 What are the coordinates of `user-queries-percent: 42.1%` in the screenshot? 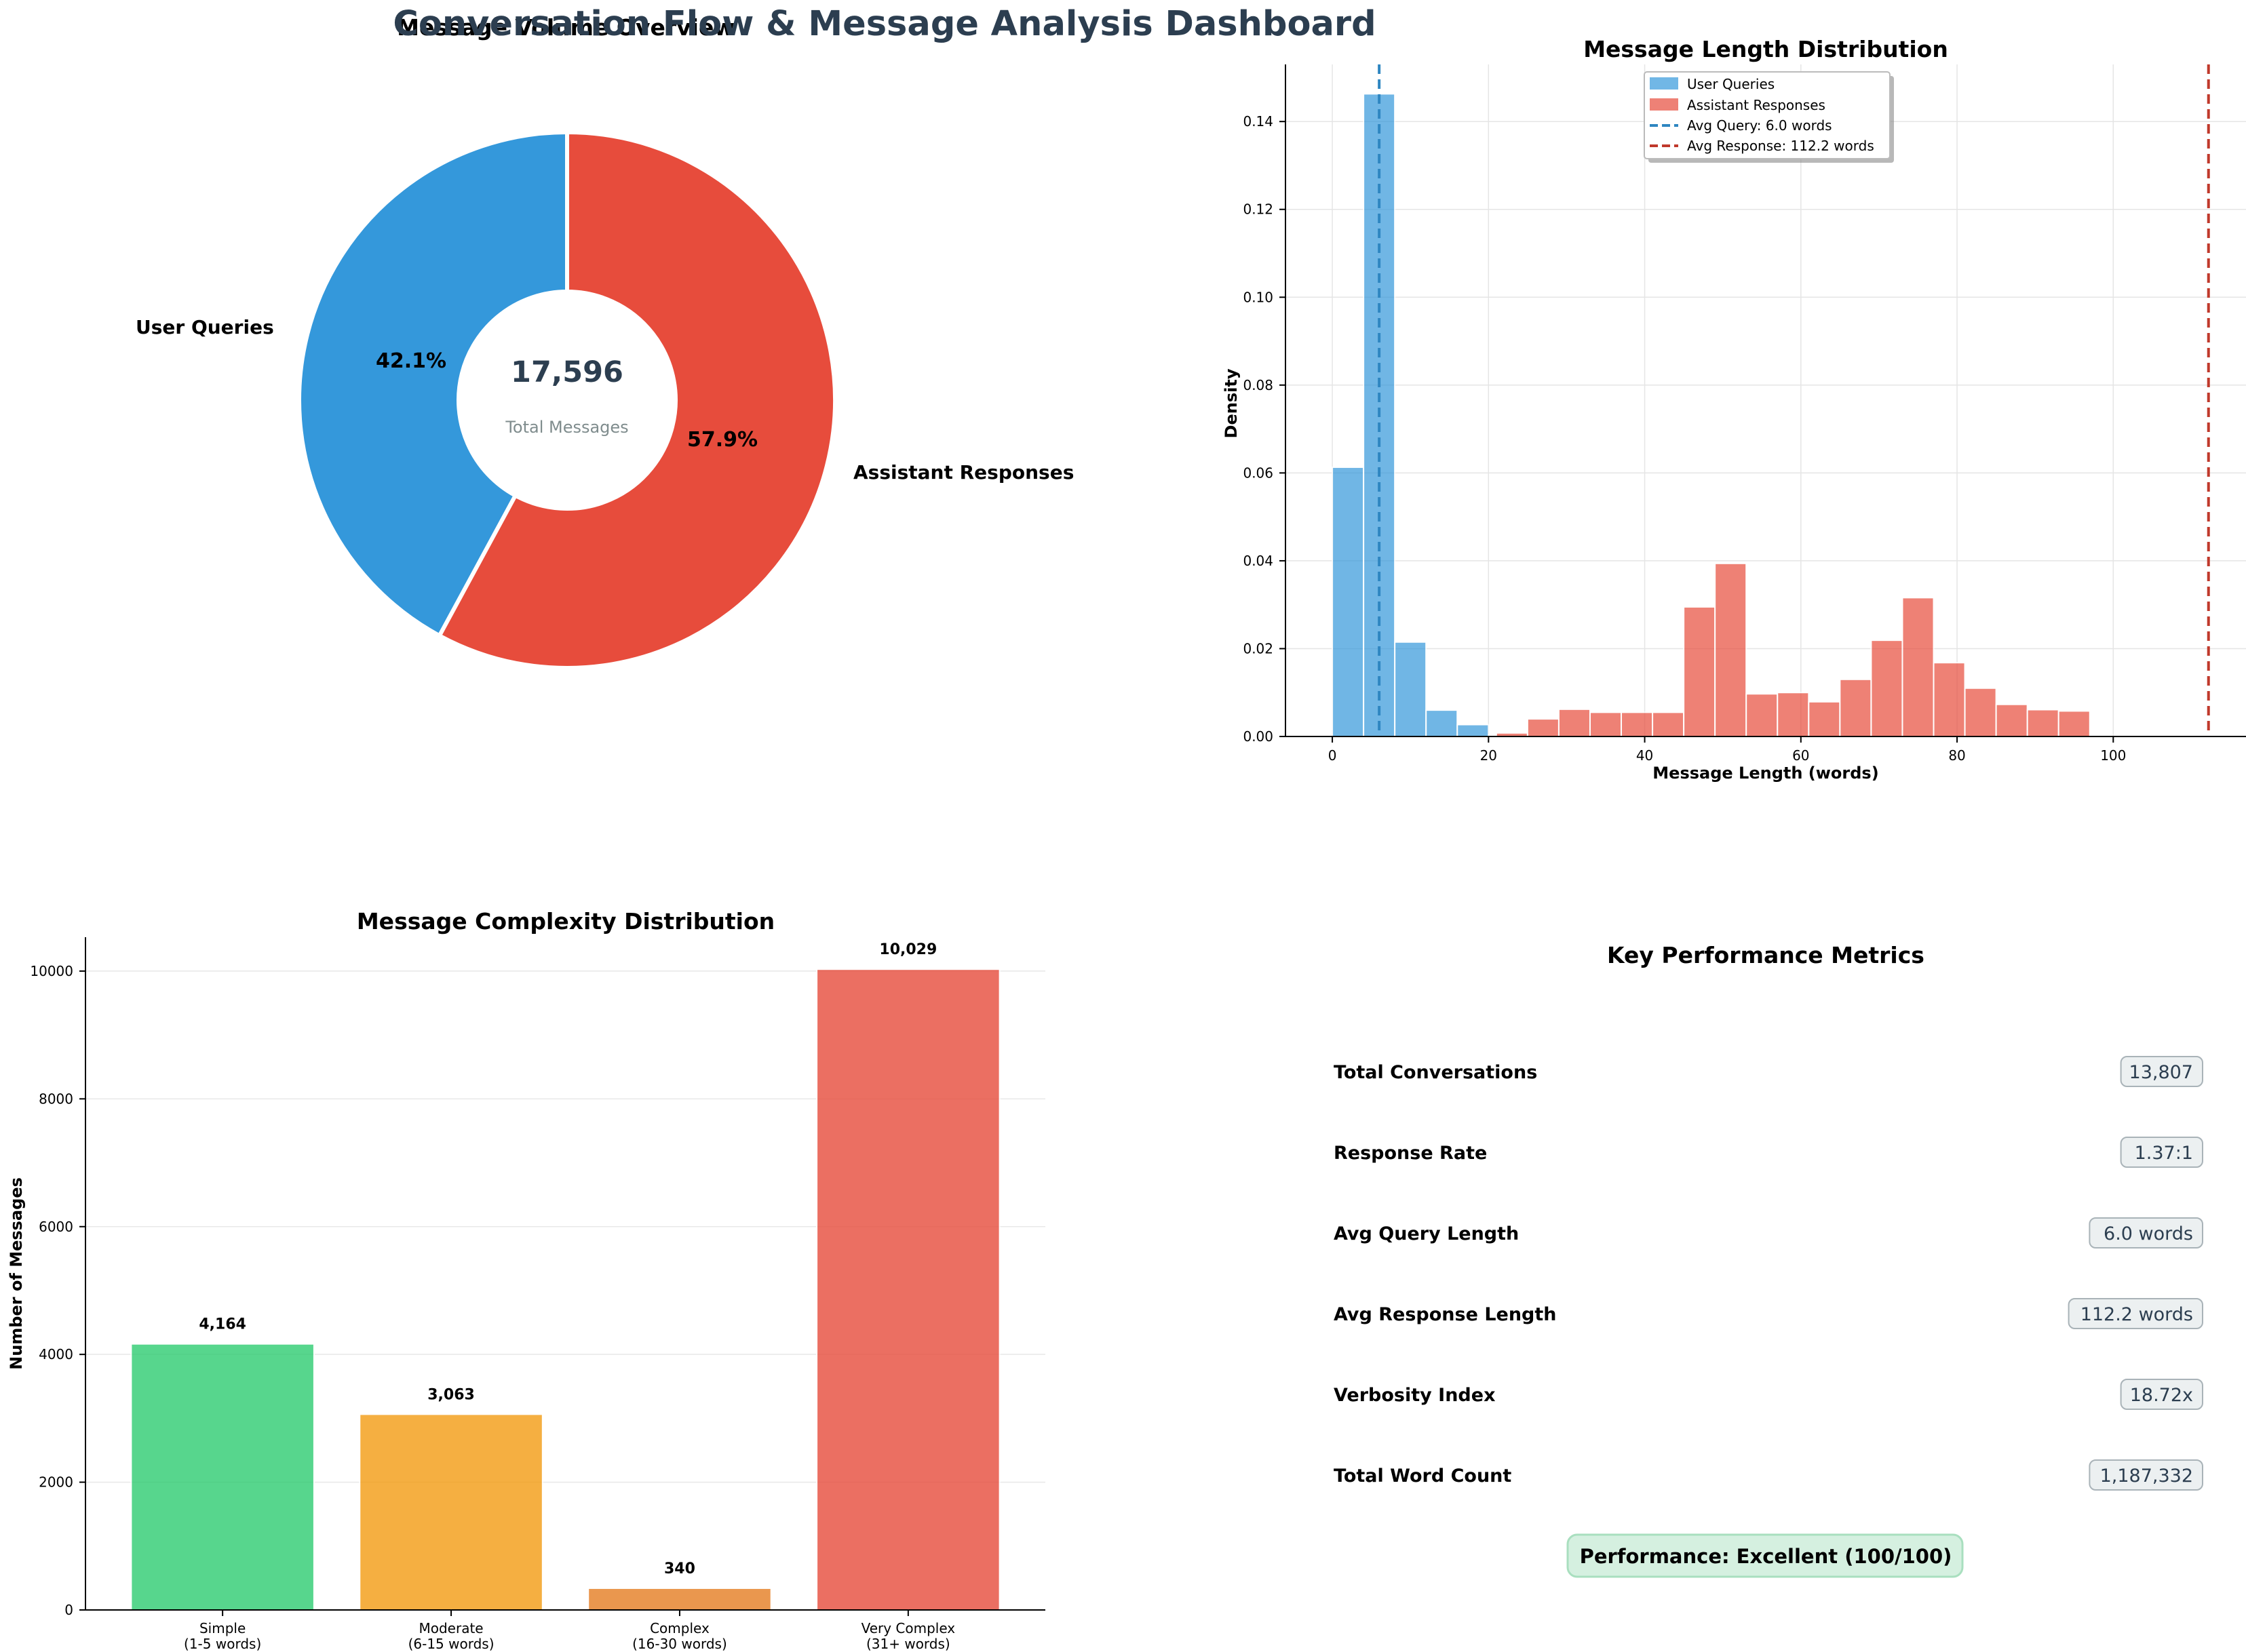 It's located at (411, 361).